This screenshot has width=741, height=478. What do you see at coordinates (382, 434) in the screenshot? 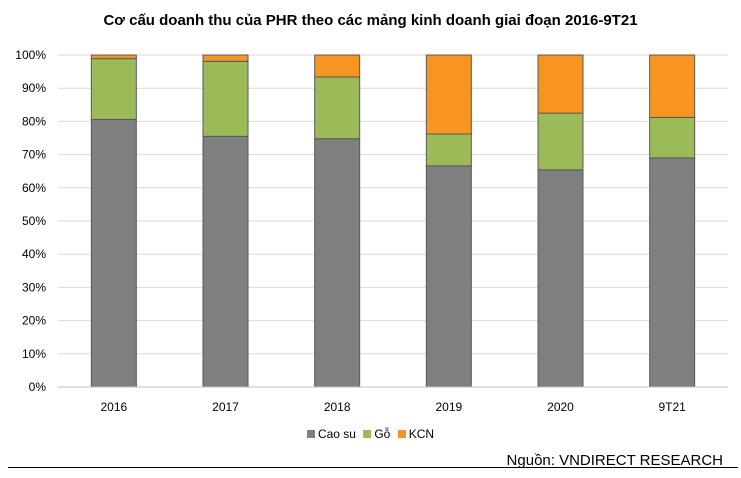
I see `legend-label-go: Gỗ` at bounding box center [382, 434].